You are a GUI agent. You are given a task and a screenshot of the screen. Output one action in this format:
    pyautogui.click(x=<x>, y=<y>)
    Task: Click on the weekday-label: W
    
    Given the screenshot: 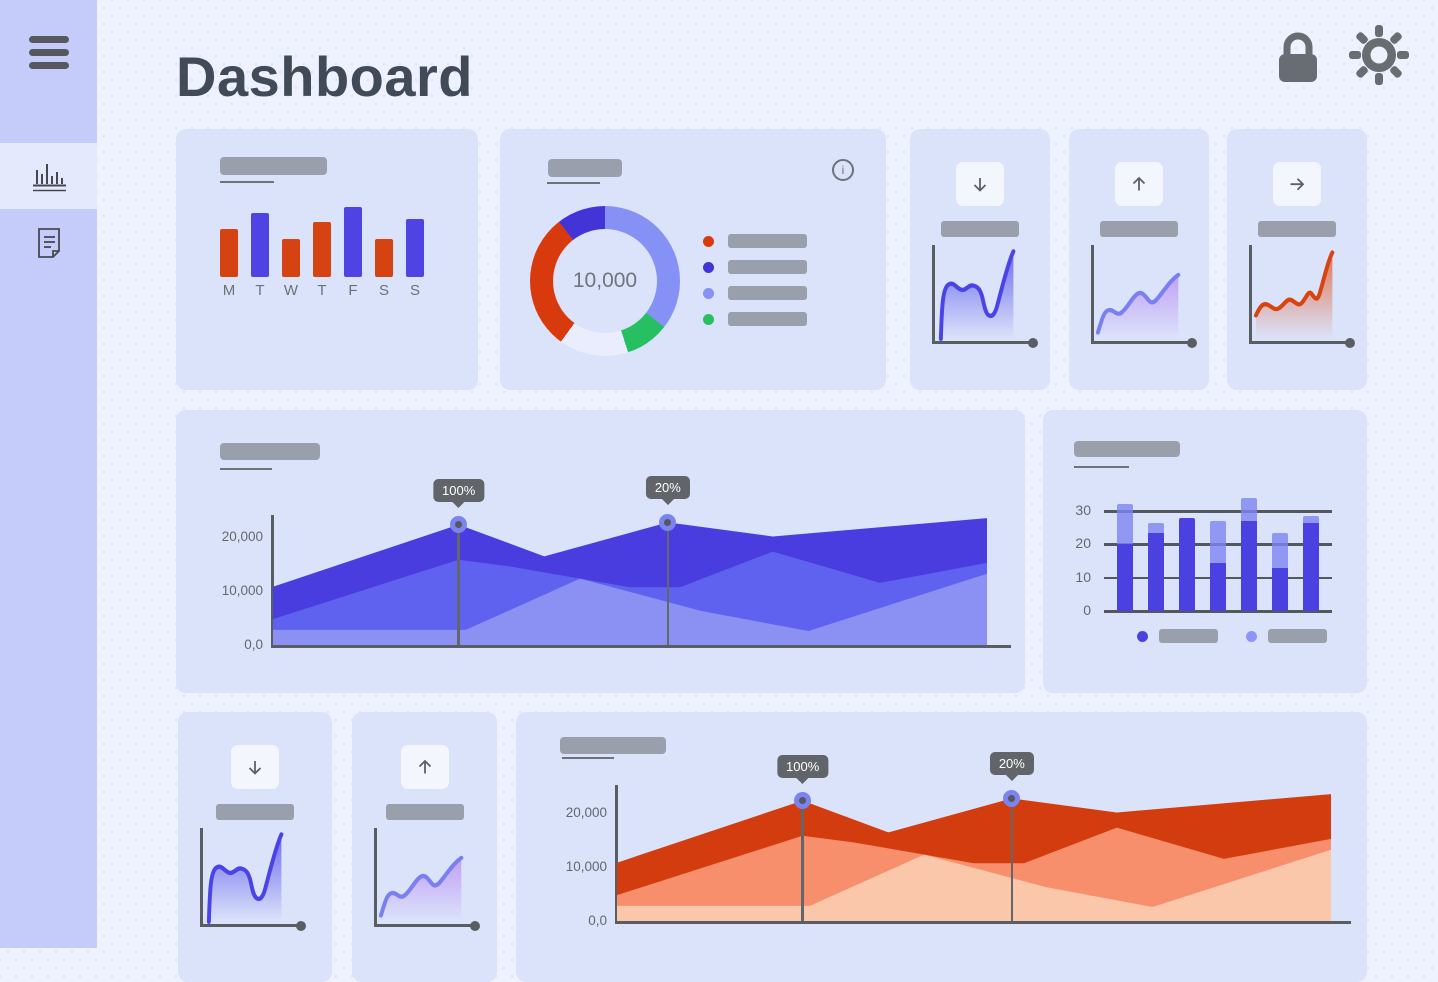 What is the action you would take?
    pyautogui.click(x=291, y=290)
    